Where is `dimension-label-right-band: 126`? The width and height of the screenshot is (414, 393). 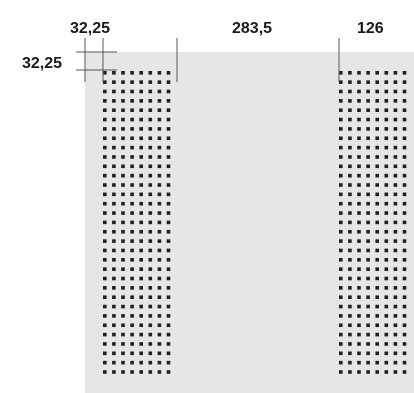
dimension-label-right-band: 126 is located at coordinates (370, 28).